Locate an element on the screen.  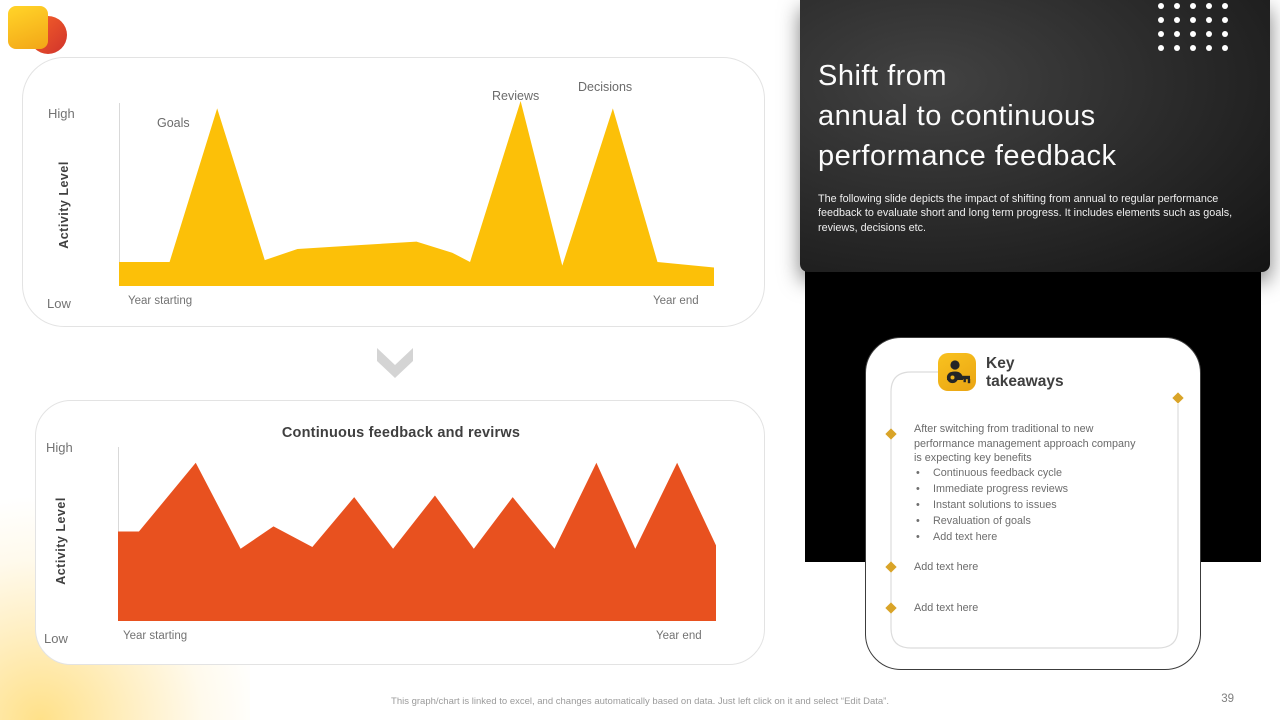
sub-bullet-4: Revaluation of goals is located at coordinates (1031, 521).